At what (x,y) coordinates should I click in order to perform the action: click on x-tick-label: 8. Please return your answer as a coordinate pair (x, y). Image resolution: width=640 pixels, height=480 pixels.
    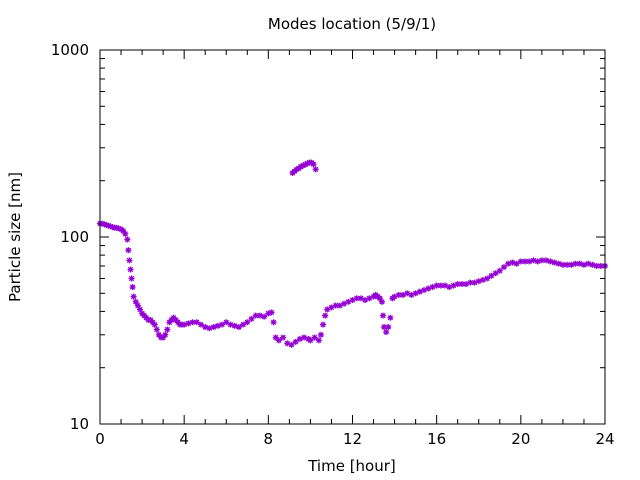
    Looking at the image, I should click on (269, 439).